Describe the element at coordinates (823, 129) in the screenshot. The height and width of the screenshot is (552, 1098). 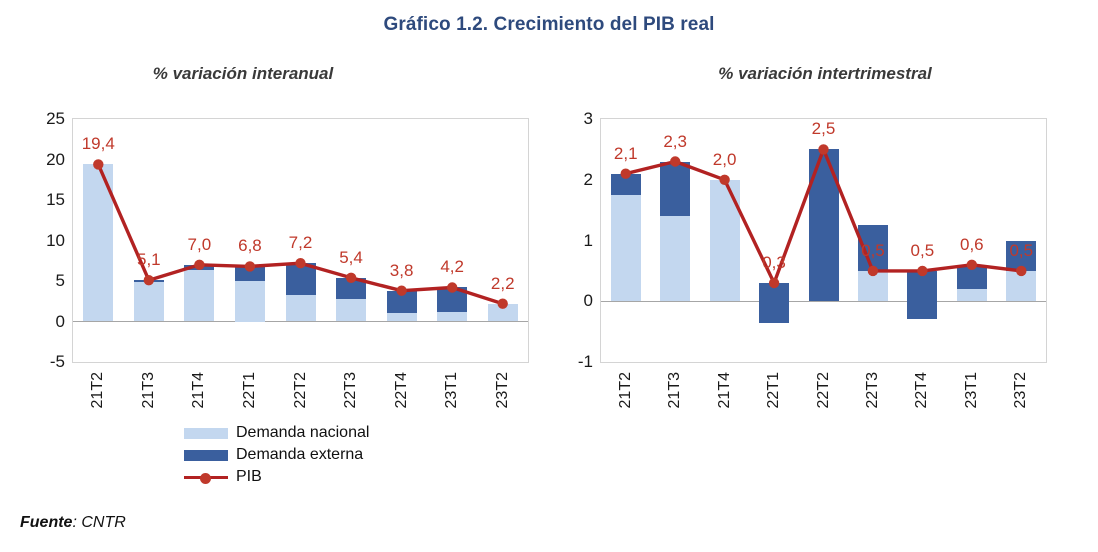
I see `pib-data-label: 2,5` at that location.